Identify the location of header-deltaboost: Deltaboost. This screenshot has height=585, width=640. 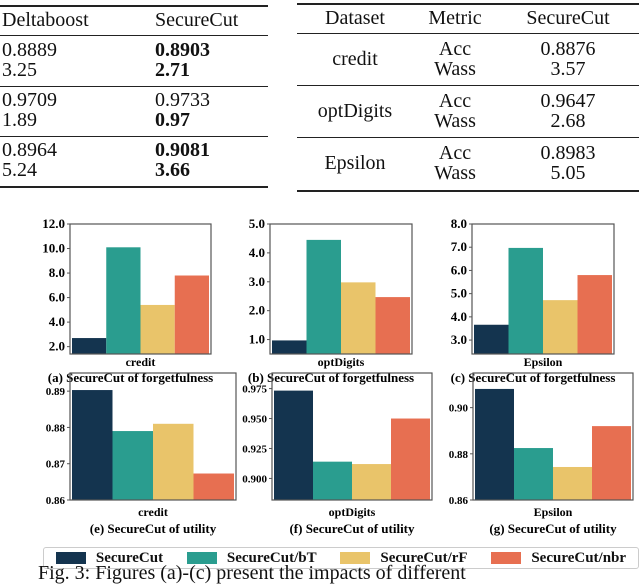
(45, 20).